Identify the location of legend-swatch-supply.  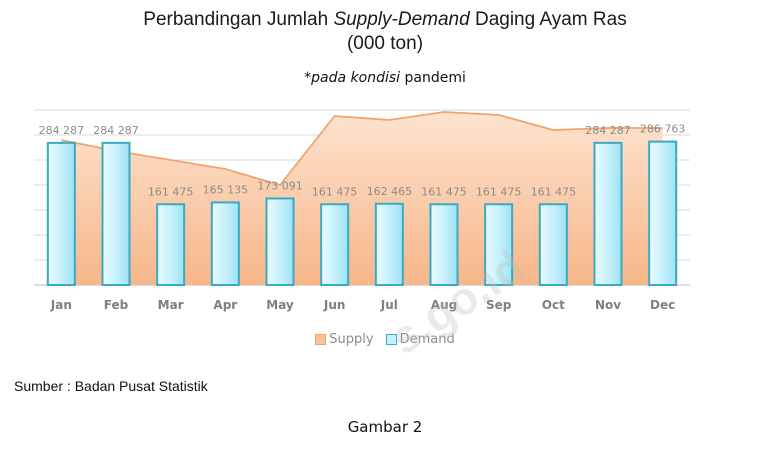
(321, 339).